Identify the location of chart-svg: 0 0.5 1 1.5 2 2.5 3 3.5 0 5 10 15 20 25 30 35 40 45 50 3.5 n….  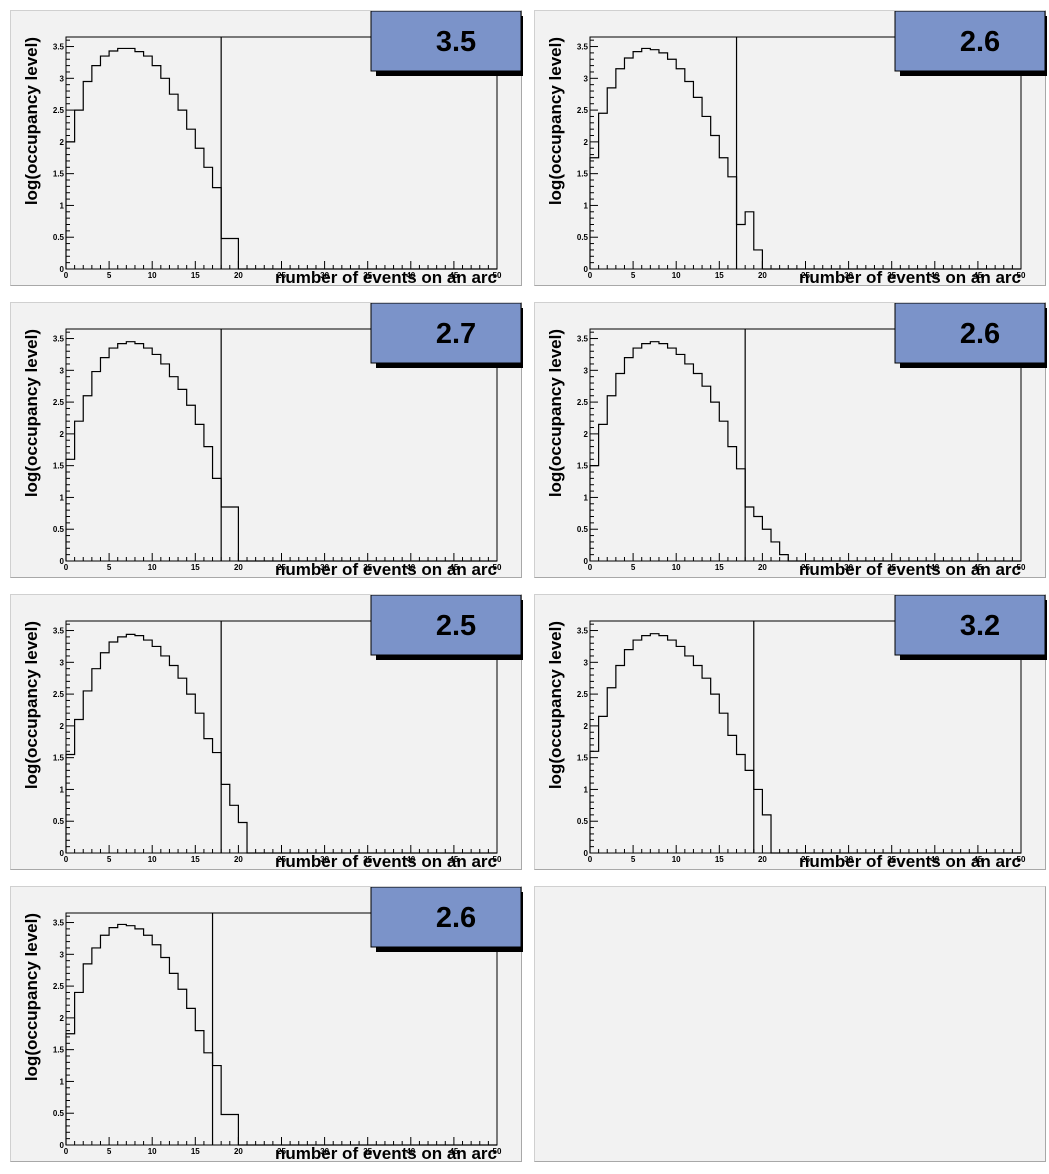
(272, 149).